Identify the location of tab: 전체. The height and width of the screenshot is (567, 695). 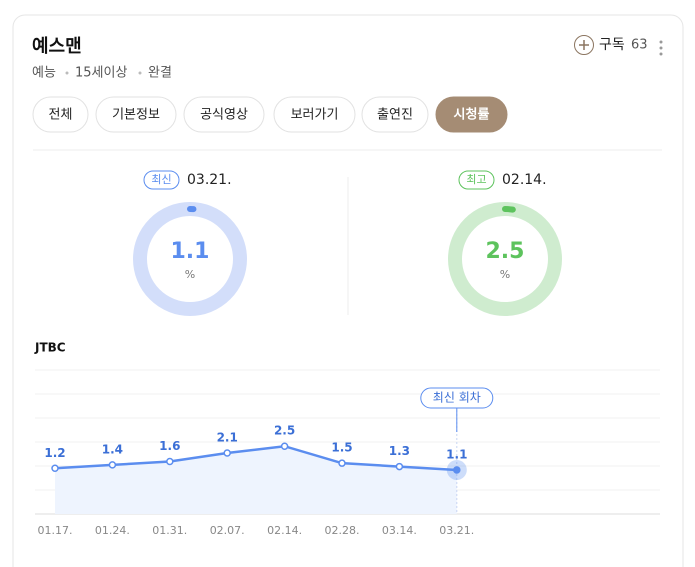
(60, 114).